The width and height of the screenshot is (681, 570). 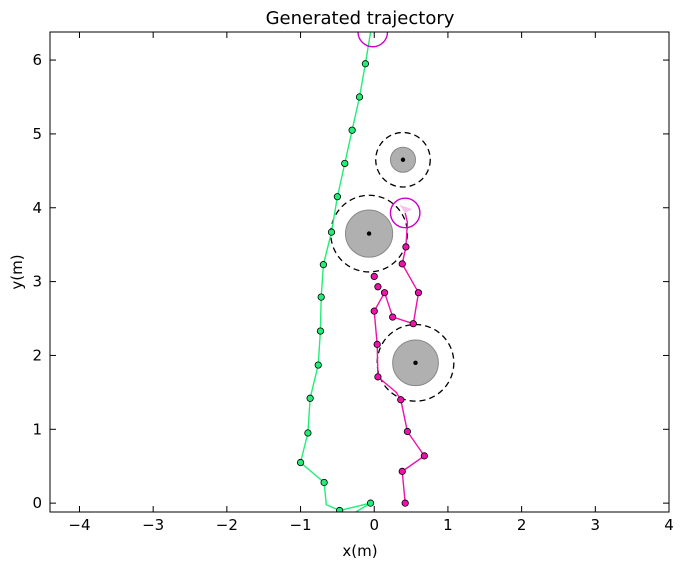 What do you see at coordinates (37, 429) in the screenshot?
I see `y-tick-label: 1` at bounding box center [37, 429].